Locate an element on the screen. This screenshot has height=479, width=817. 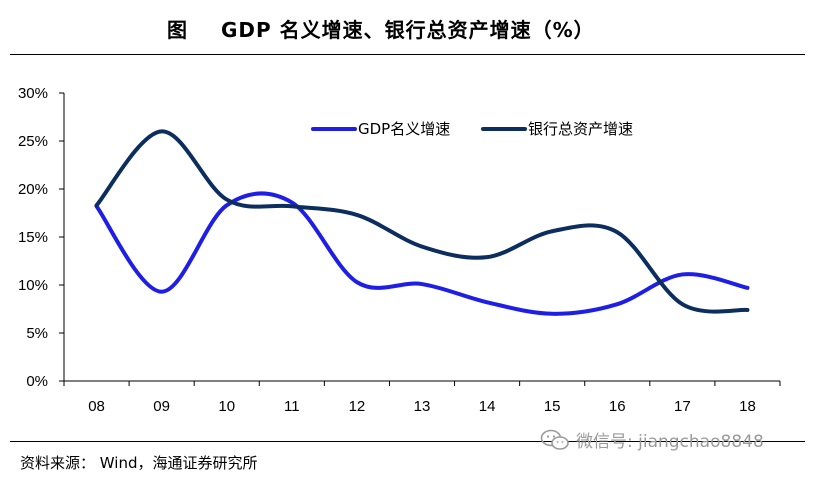
chart-title-row: 图 GDP 名义增速、银行总资产增速（%） is located at coordinates (408, 27).